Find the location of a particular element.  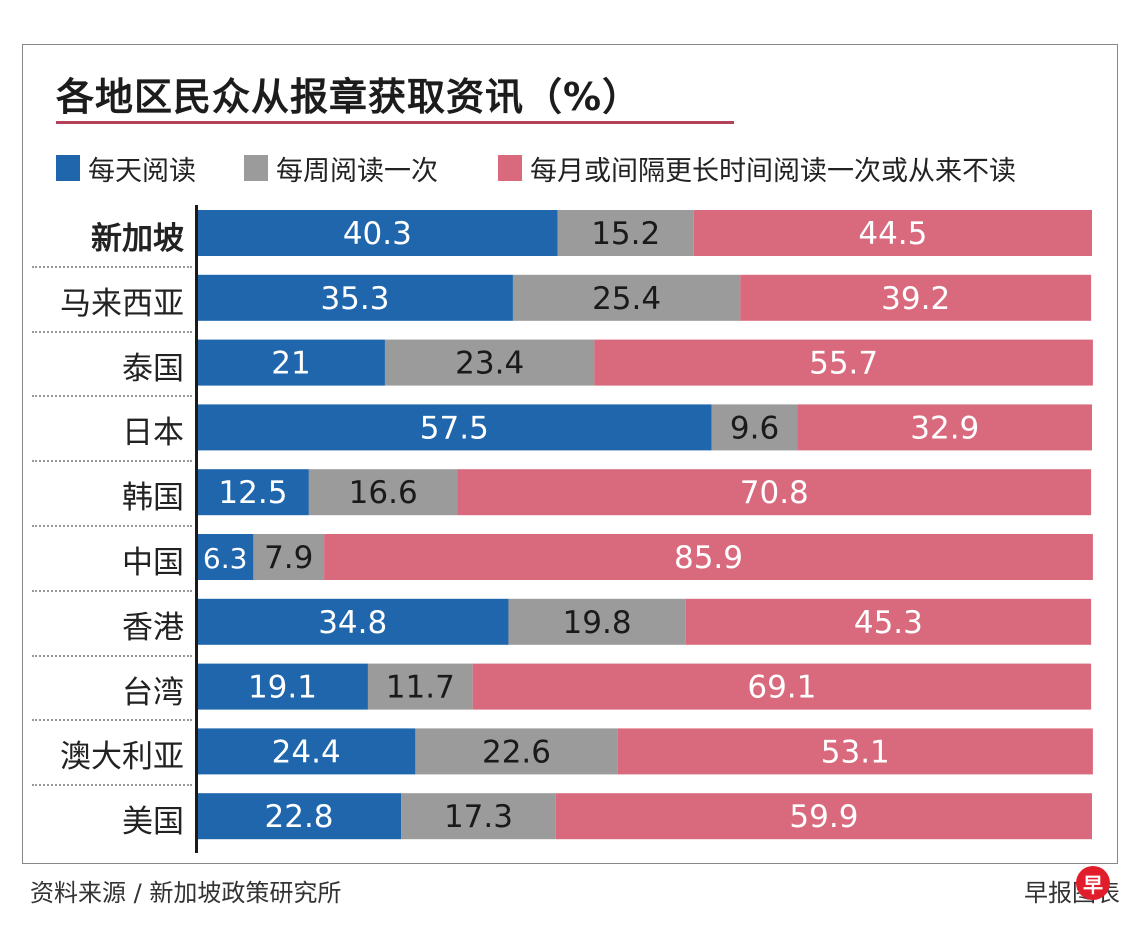

y-axis-line is located at coordinates (196, 529).